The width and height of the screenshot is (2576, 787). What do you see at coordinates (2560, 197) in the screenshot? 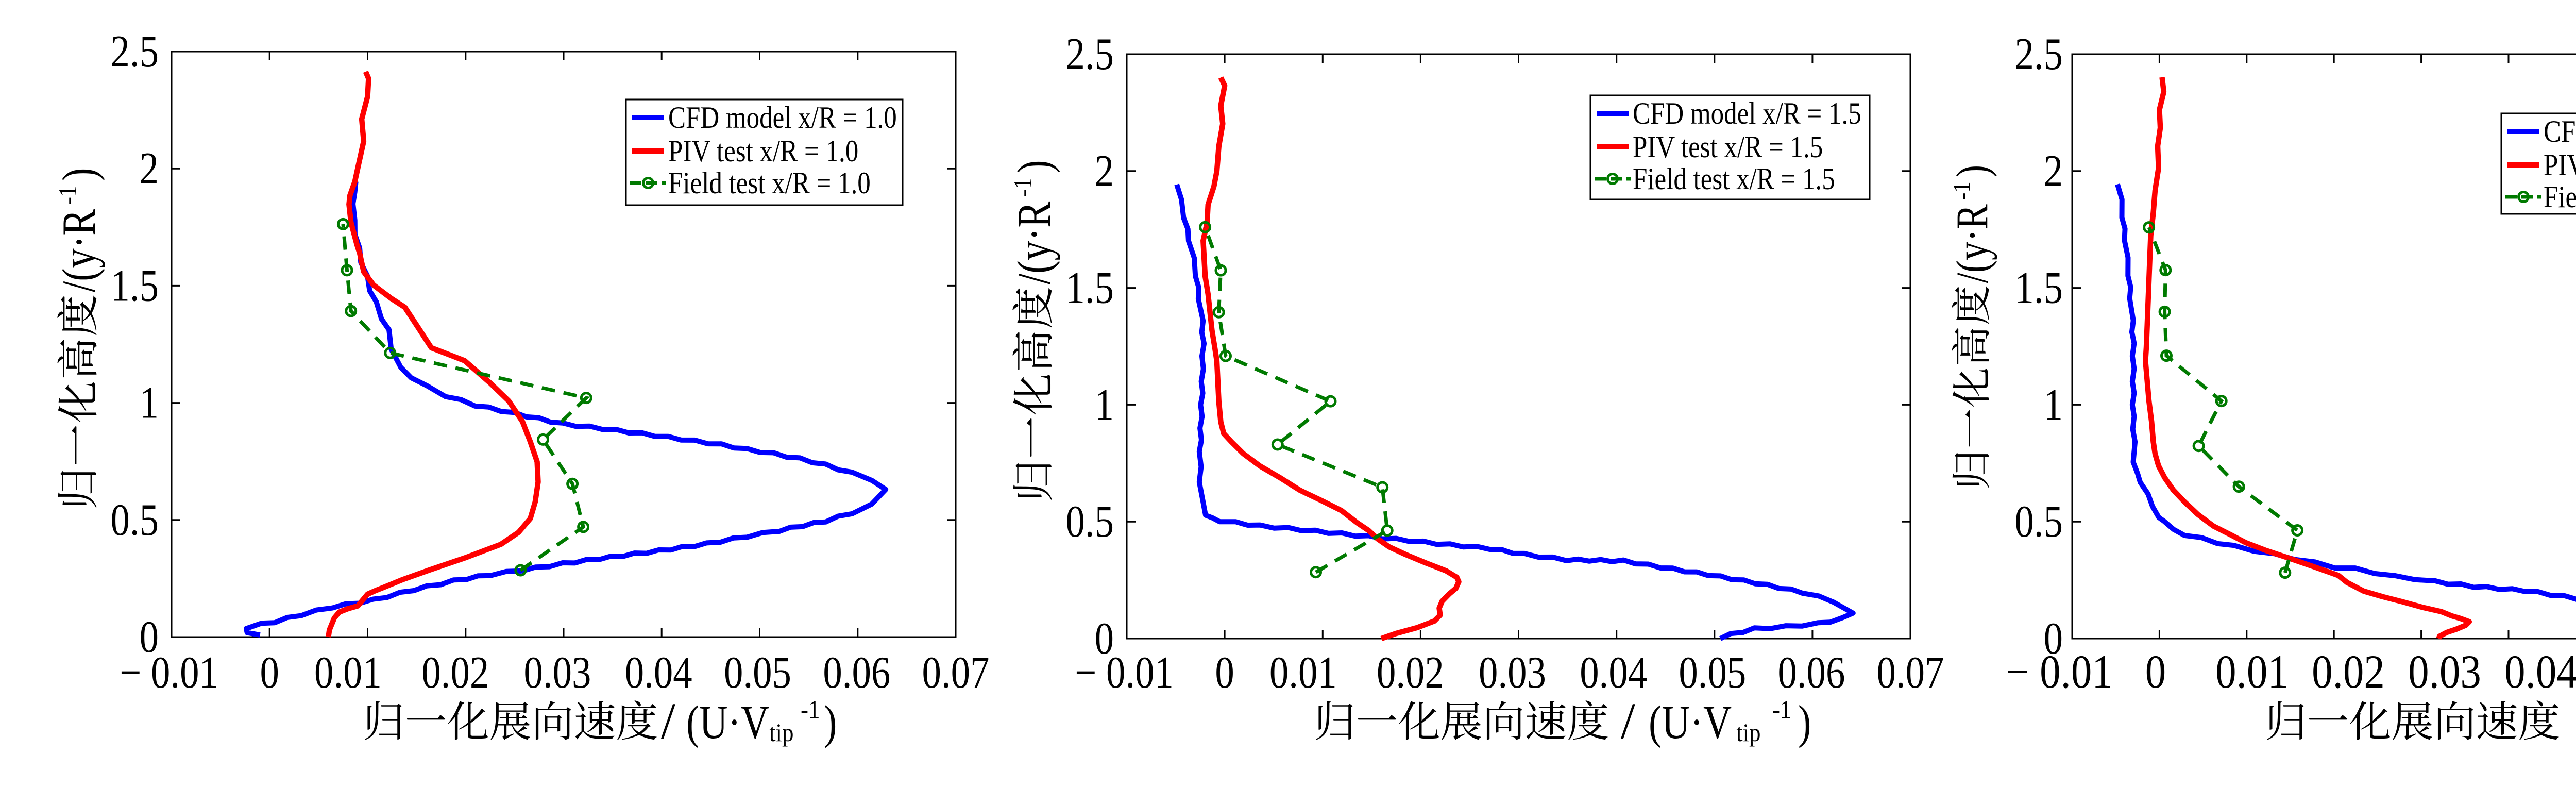
I see `svg-text: Field test x/R = 2.0` at bounding box center [2560, 197].